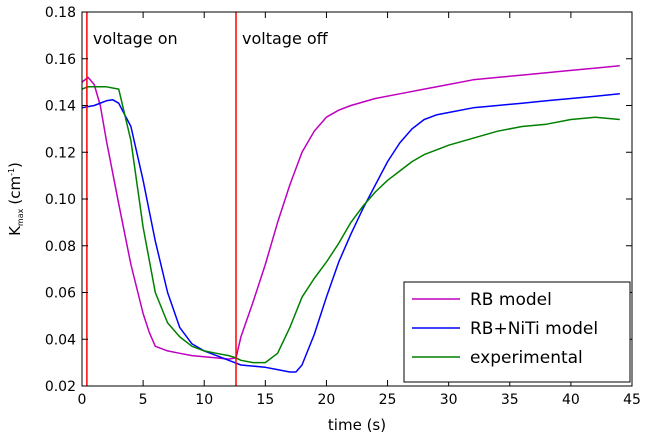 This screenshot has width=650, height=436. I want to click on y-axis-label-main: K, so click(15, 230).